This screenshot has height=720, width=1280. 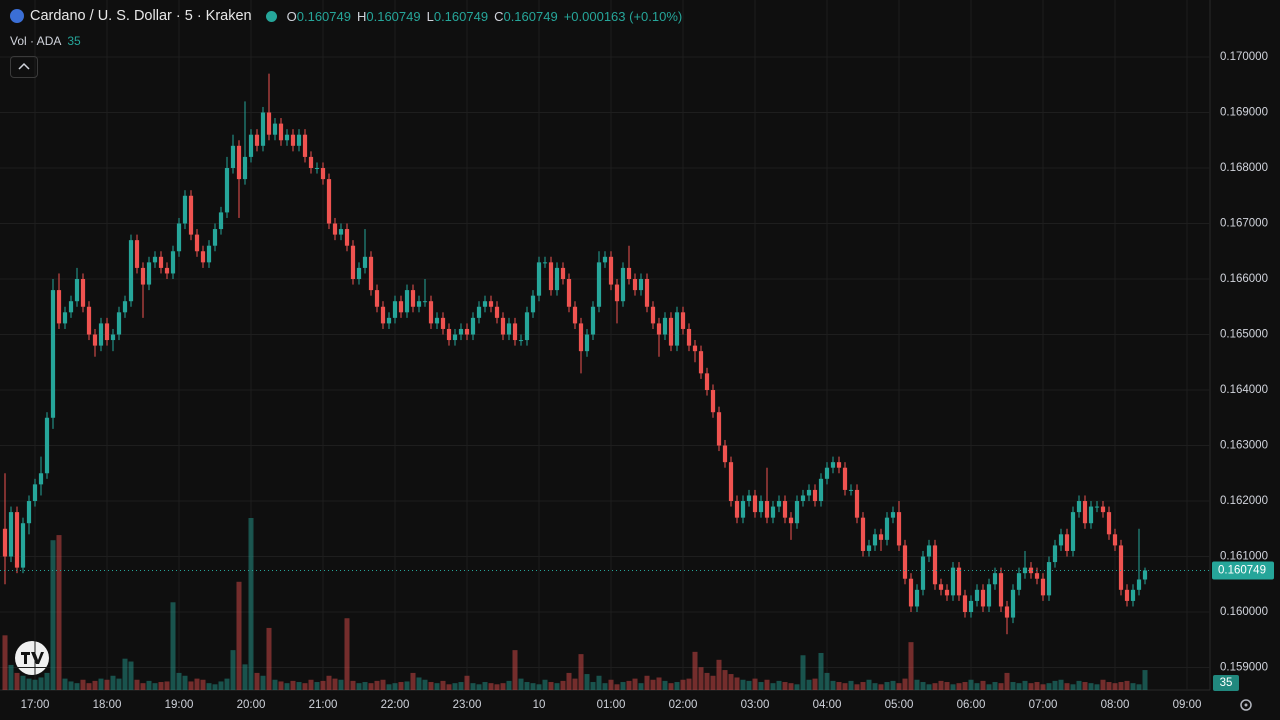 What do you see at coordinates (623, 16) in the screenshot?
I see `change: +0.000163 (+0.10%)` at bounding box center [623, 16].